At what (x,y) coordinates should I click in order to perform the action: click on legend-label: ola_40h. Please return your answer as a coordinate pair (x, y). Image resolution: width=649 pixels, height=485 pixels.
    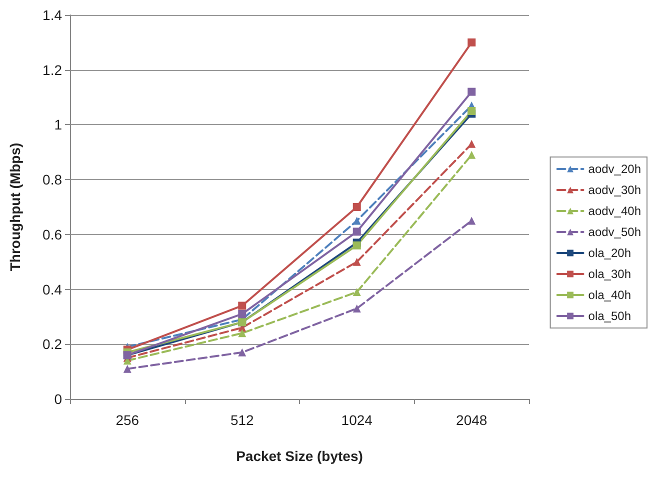
    Looking at the image, I should click on (609, 295).